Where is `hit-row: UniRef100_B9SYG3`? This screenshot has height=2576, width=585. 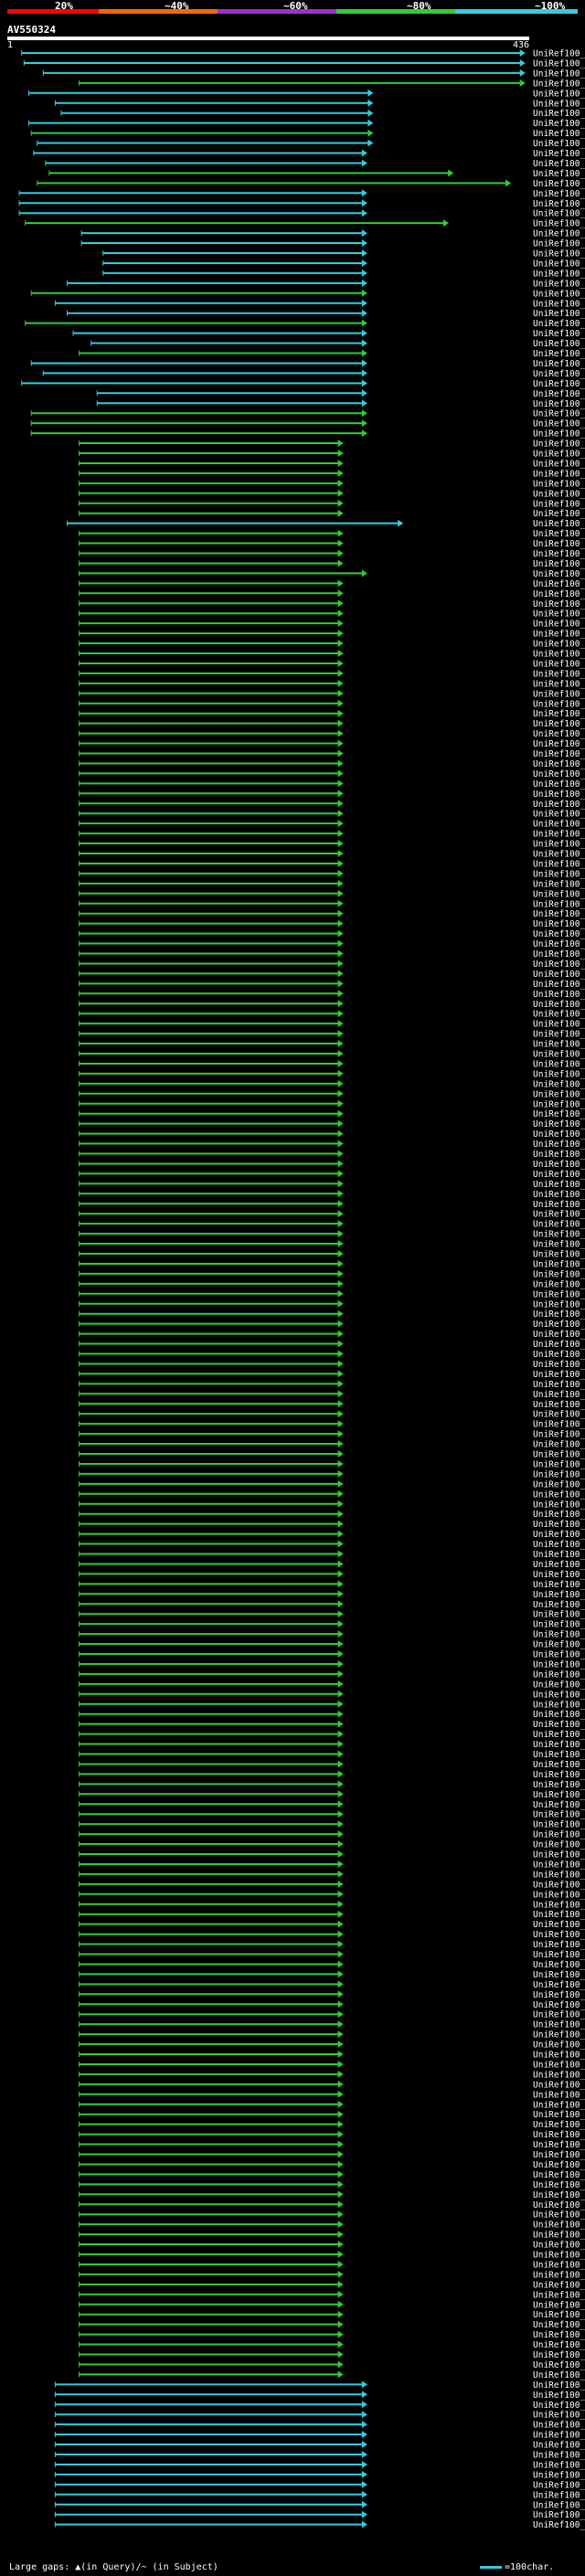
hit-row: UniRef100_B9SYG3 is located at coordinates (332, 445).